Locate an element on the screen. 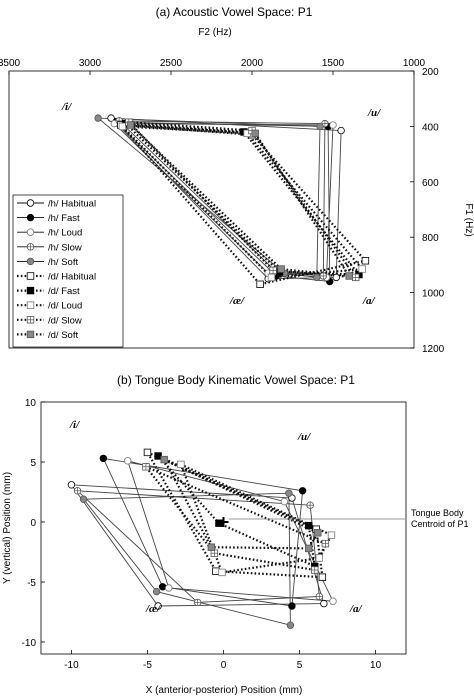 The height and width of the screenshot is (699, 474). chart-a-x-axis-label: F2 (Hz) is located at coordinates (214, 32).